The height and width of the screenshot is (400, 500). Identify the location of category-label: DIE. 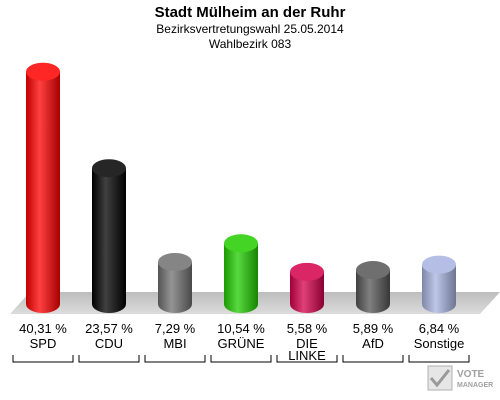
(307, 343).